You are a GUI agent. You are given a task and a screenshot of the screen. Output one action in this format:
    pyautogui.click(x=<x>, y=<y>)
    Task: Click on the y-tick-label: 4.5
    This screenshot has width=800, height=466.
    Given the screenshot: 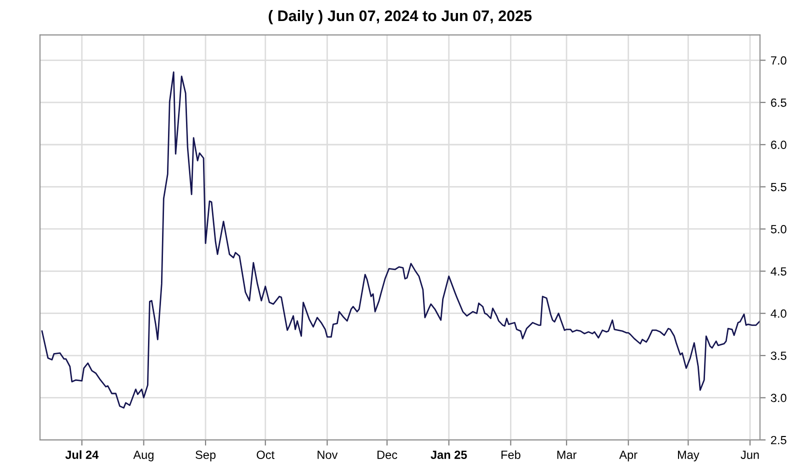 What is the action you would take?
    pyautogui.click(x=778, y=271)
    